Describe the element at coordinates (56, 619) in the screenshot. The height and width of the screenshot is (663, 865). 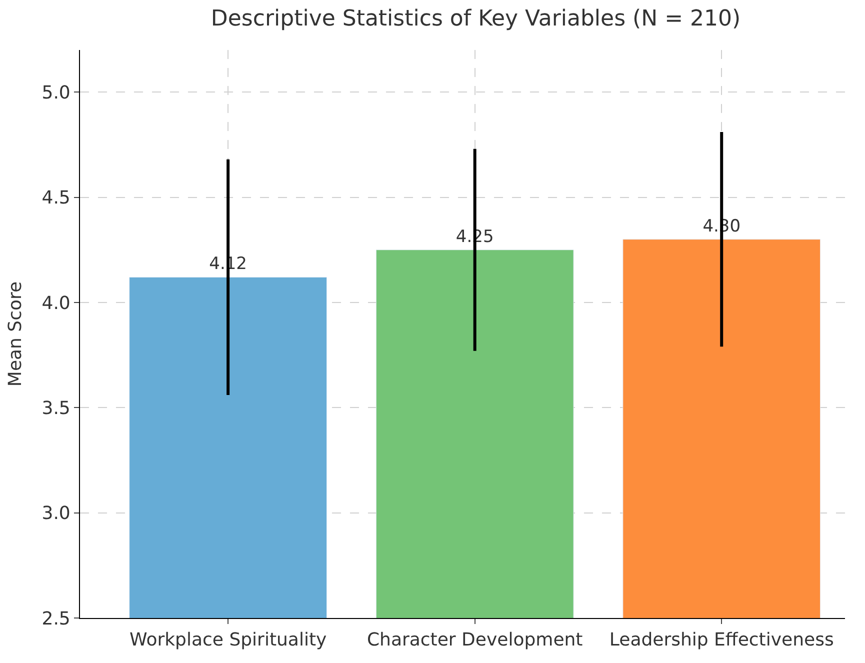
I see `y-tick-label: 2.5` at that location.